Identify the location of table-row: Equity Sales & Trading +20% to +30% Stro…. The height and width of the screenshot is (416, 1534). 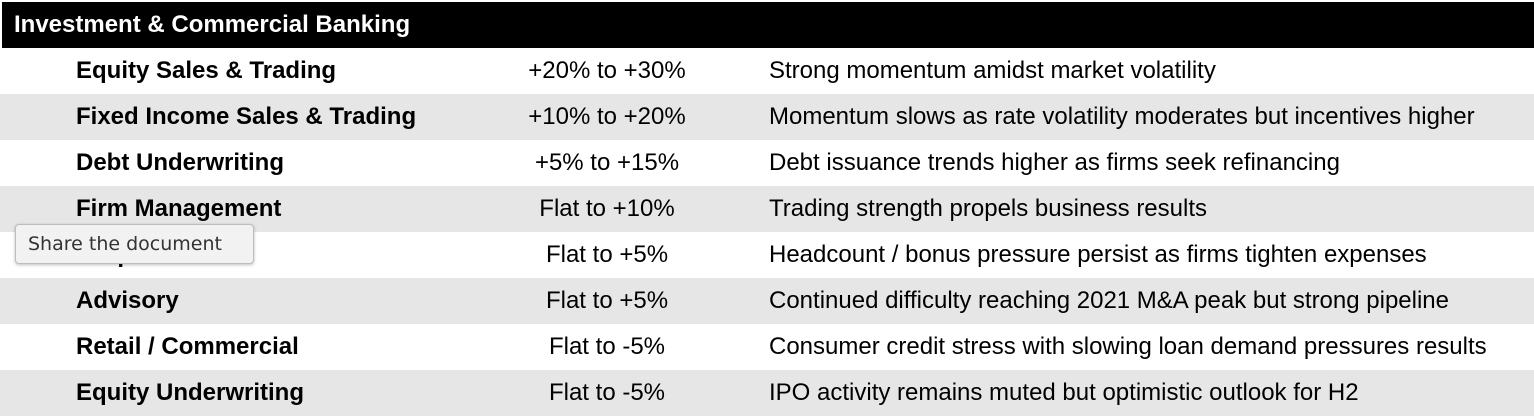
(767, 71).